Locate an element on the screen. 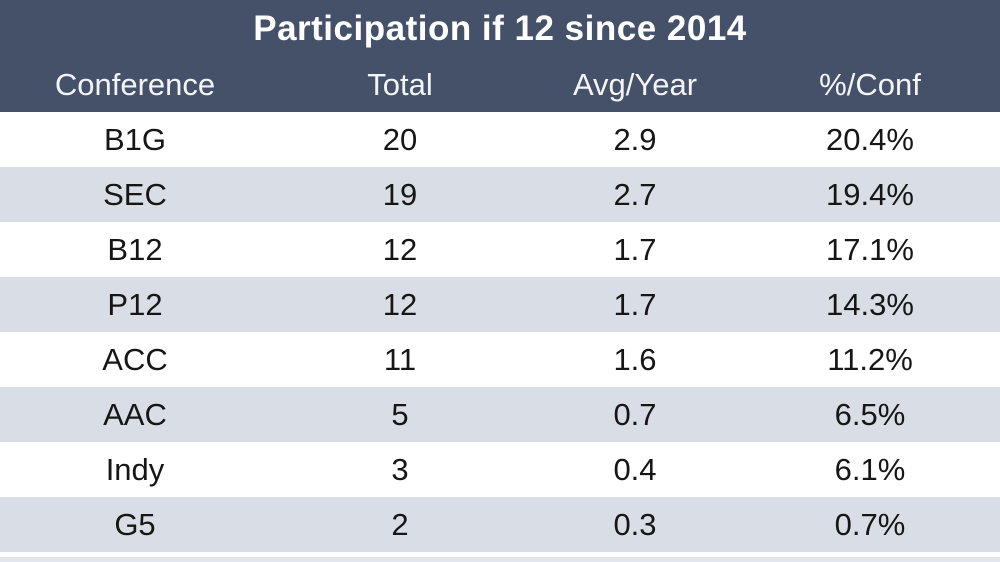 The image size is (1000, 562). cell-pct-conf: 11.2% is located at coordinates (870, 359).